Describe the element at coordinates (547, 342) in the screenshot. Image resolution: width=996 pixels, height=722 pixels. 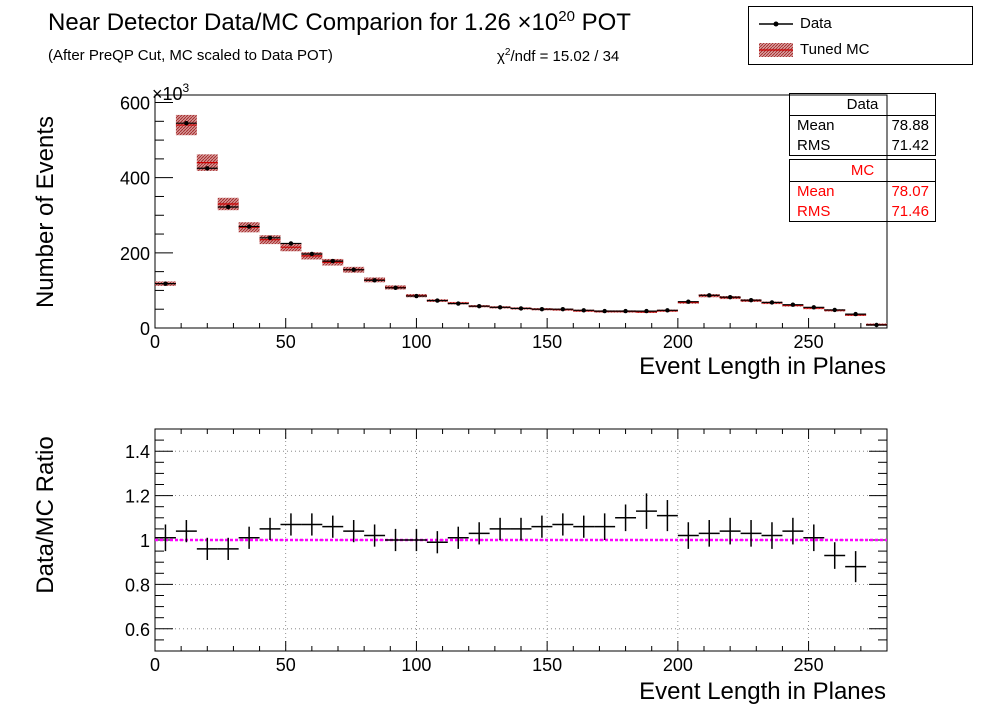
I see `top-x-tick-label: 150` at that location.